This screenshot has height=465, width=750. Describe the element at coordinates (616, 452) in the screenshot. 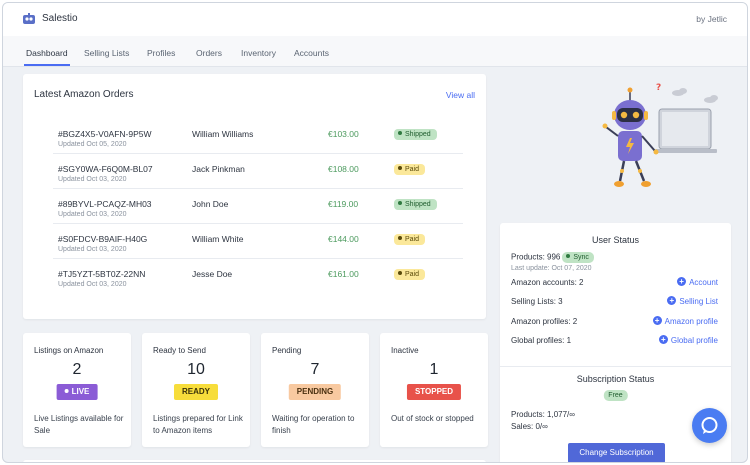

I see `change-subscription-button: Change Subscription` at that location.